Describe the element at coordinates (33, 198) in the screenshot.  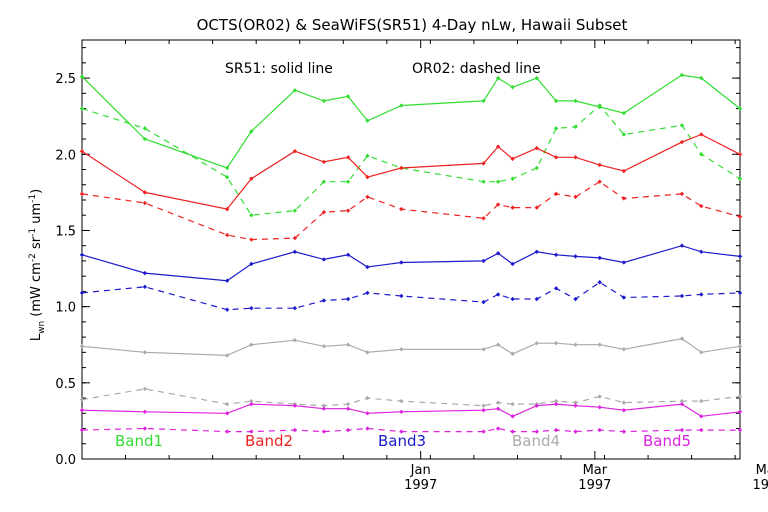
I see `ylabel-exp-3: -1` at that location.